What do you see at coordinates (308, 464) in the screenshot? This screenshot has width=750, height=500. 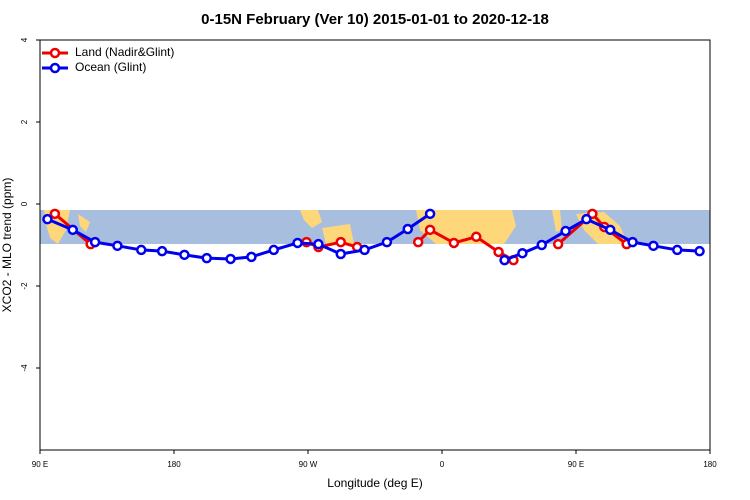 I see `x-tick-label: 90 W` at bounding box center [308, 464].